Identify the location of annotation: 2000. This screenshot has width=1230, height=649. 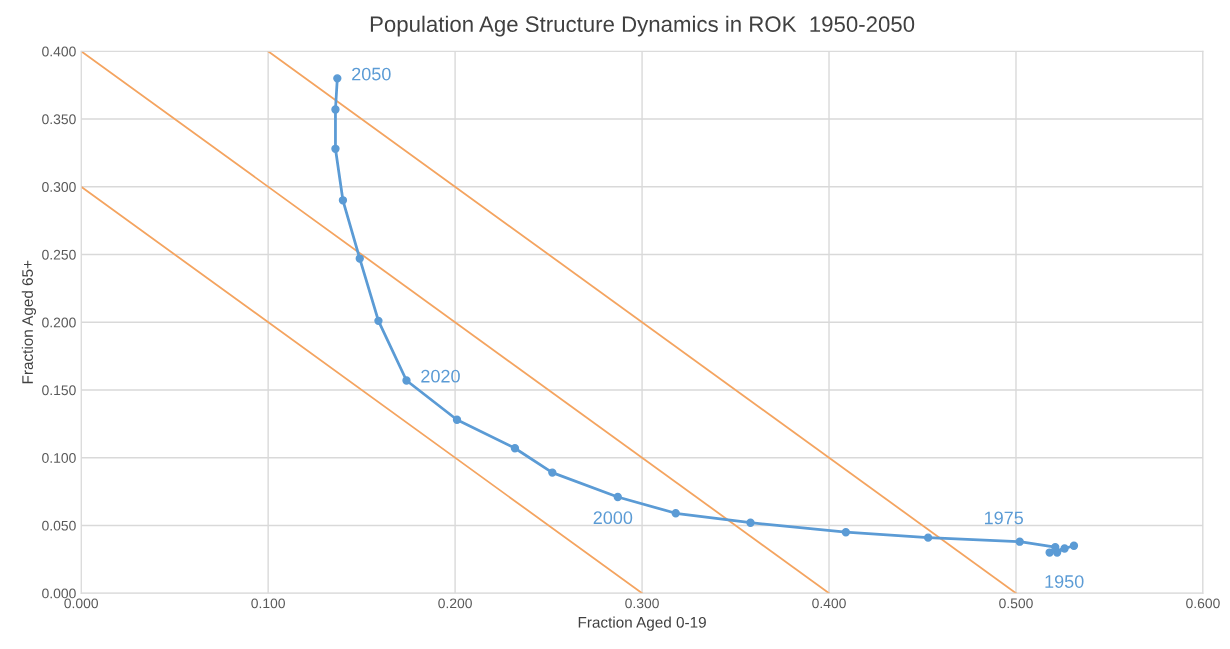
(613, 518).